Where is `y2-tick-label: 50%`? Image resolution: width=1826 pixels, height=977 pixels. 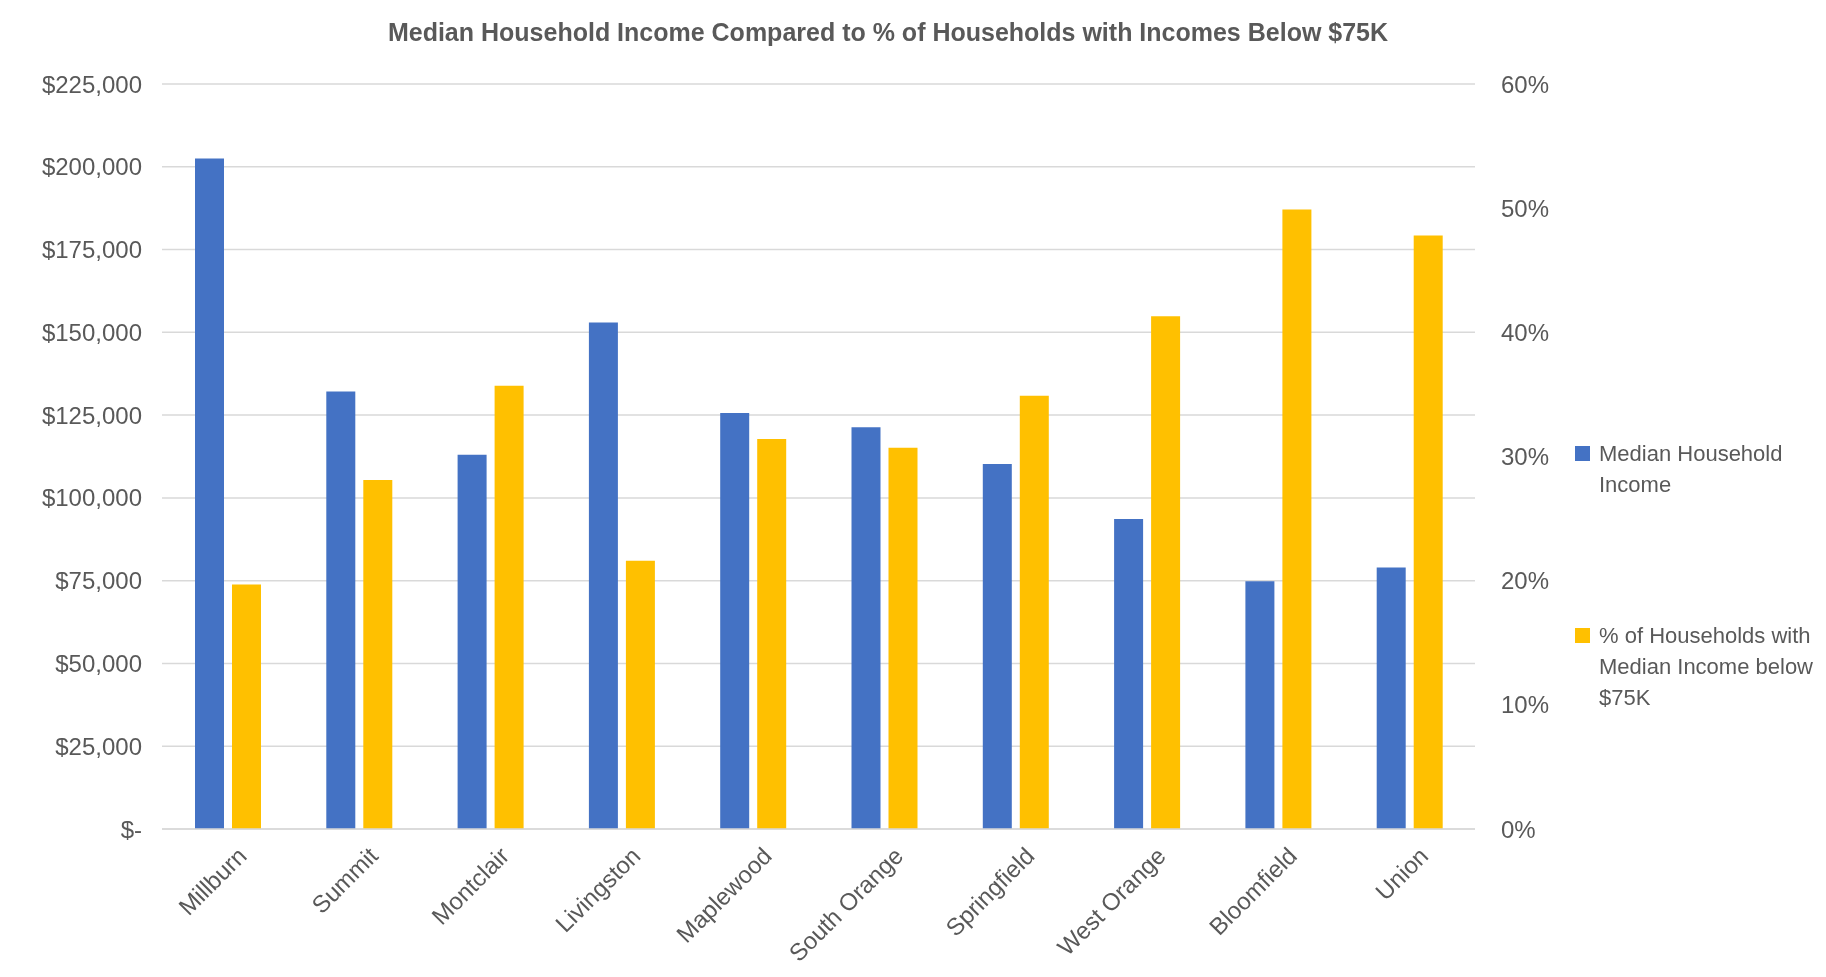
y2-tick-label: 50% is located at coordinates (1525, 208).